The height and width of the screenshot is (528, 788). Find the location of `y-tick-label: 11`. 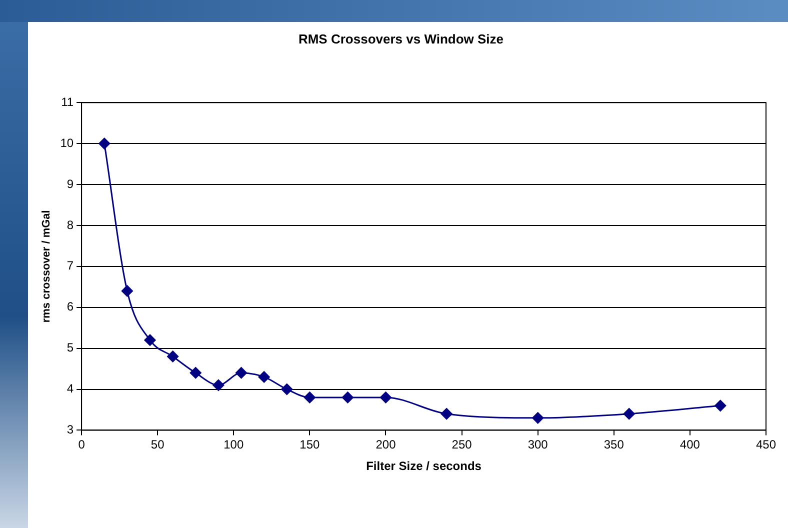

y-tick-label: 11 is located at coordinates (67, 101).